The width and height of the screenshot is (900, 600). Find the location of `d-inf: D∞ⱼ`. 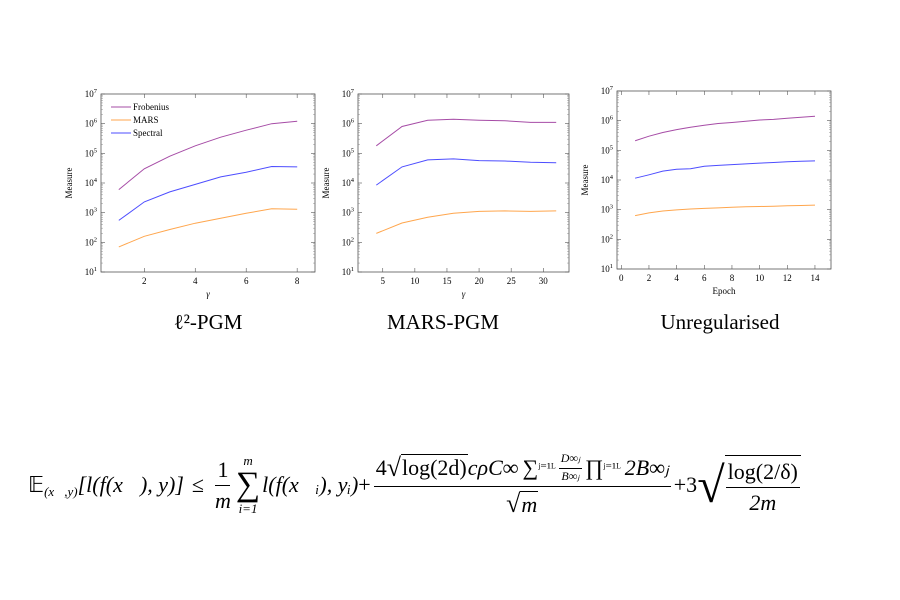

d-inf: D∞ⱼ is located at coordinates (570, 460).